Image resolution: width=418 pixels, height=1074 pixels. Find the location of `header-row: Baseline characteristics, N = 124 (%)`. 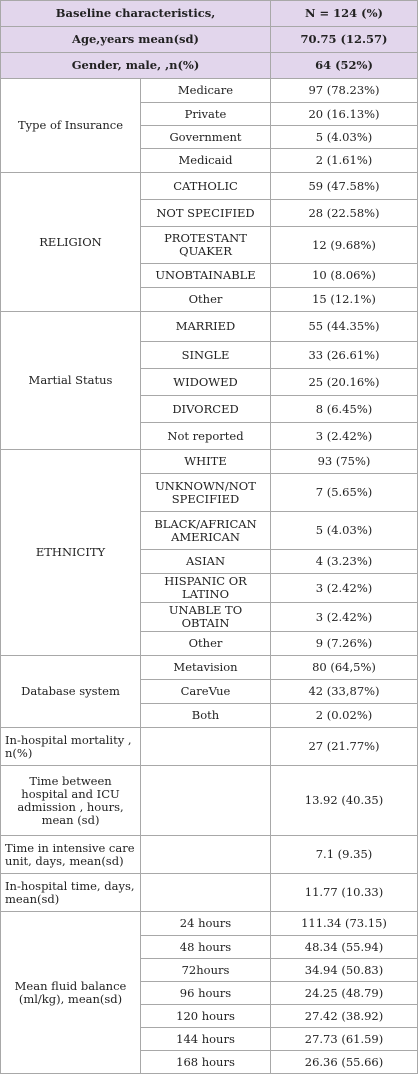

header-row: Baseline characteristics, N = 124 (%) is located at coordinates (209, 13).